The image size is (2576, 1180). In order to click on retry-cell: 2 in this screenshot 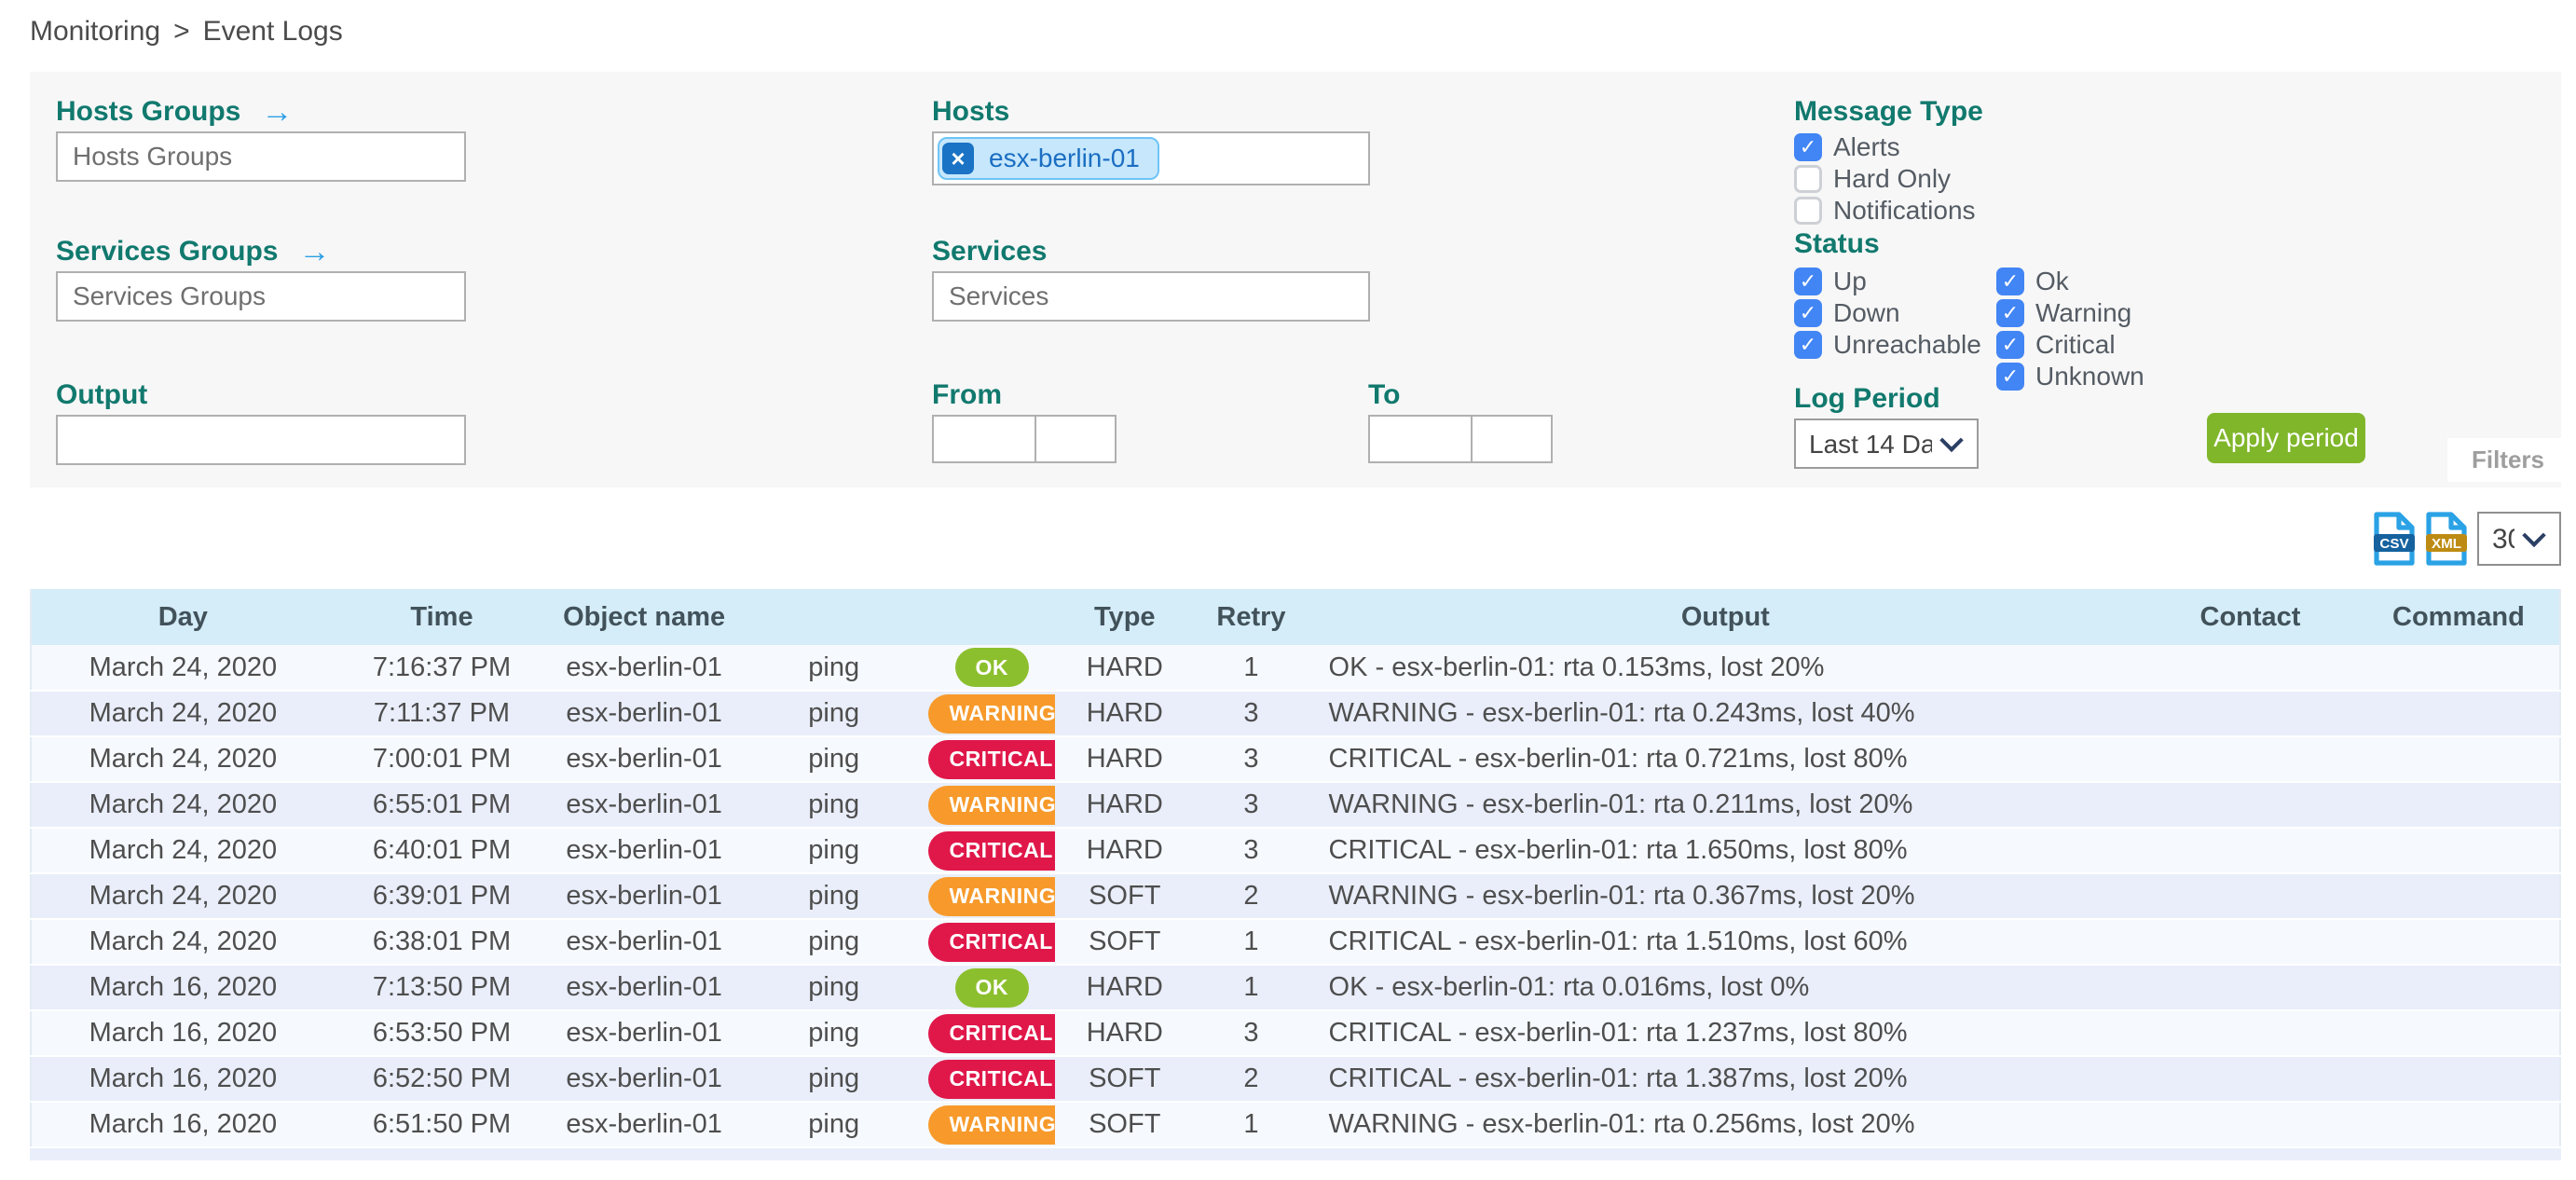, I will do `click(1251, 897)`.